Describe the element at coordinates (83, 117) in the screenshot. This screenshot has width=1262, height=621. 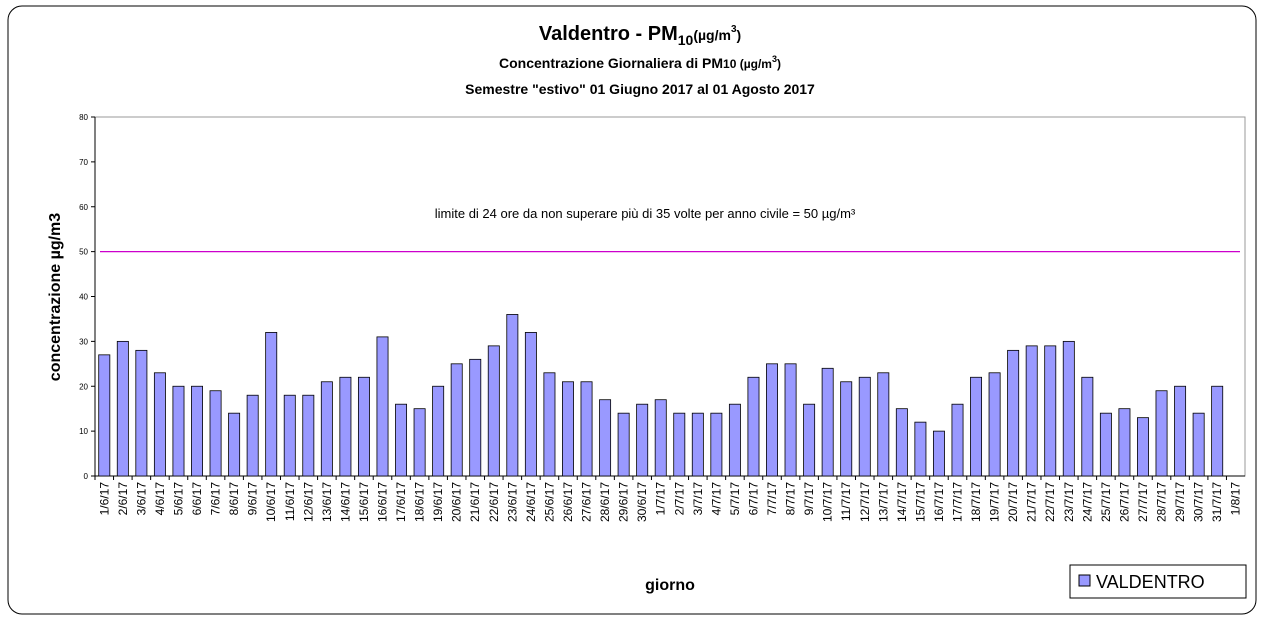
I see `y-tick-label: 80` at that location.